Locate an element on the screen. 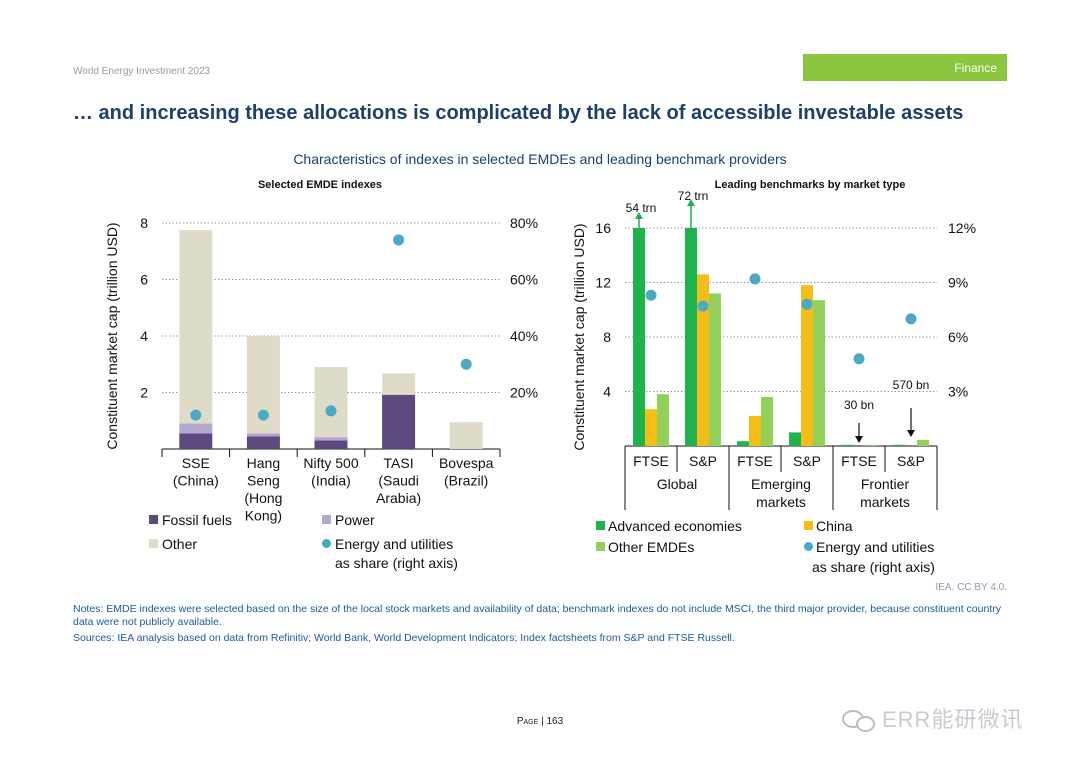 The height and width of the screenshot is (764, 1080). left-chart-title: Selected EMDE indexes is located at coordinates (320, 185).